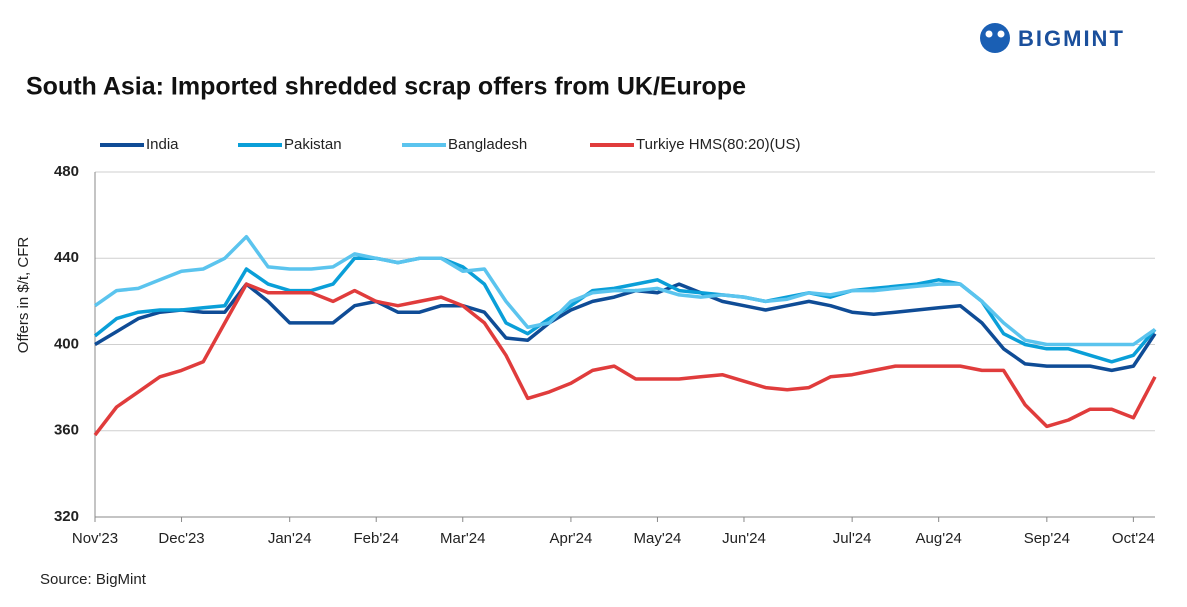  What do you see at coordinates (162, 144) in the screenshot?
I see `legend-label: India` at bounding box center [162, 144].